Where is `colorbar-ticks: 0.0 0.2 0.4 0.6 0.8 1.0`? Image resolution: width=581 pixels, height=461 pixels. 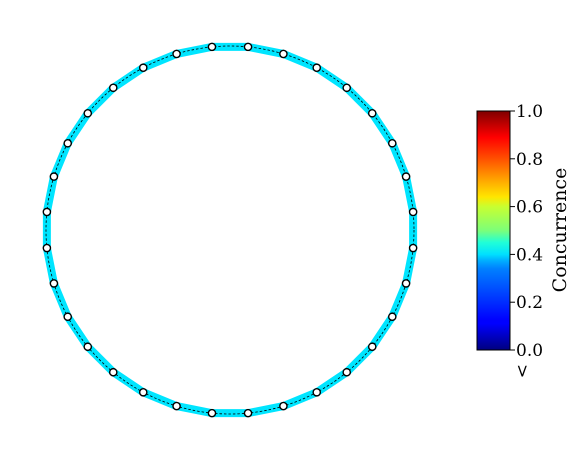
colorbar-ticks: 0.0 0.2 0.4 0.6 0.8 1.0 is located at coordinates (526, 231).